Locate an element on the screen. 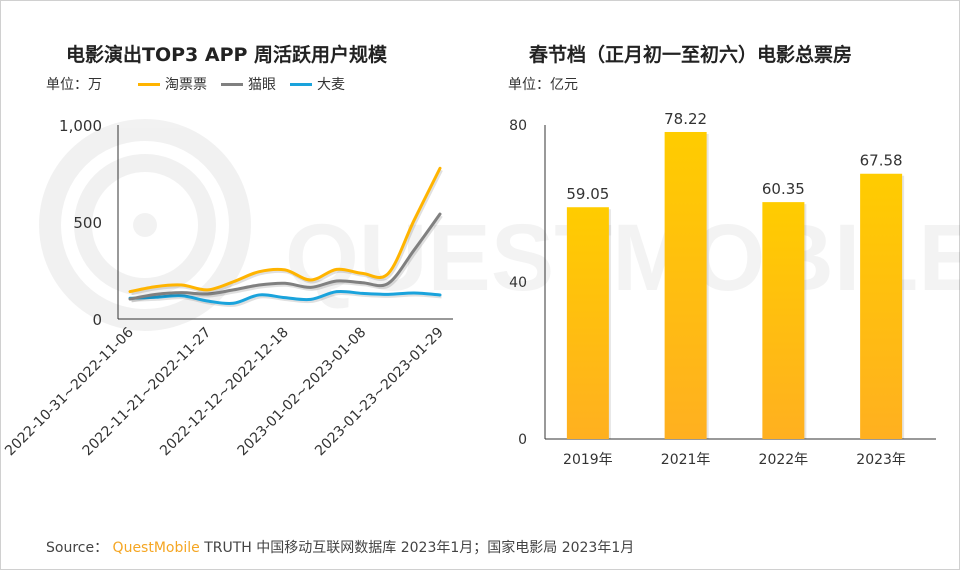 Image resolution: width=960 pixels, height=570 pixels. series-line-大麦 is located at coordinates (285, 297).